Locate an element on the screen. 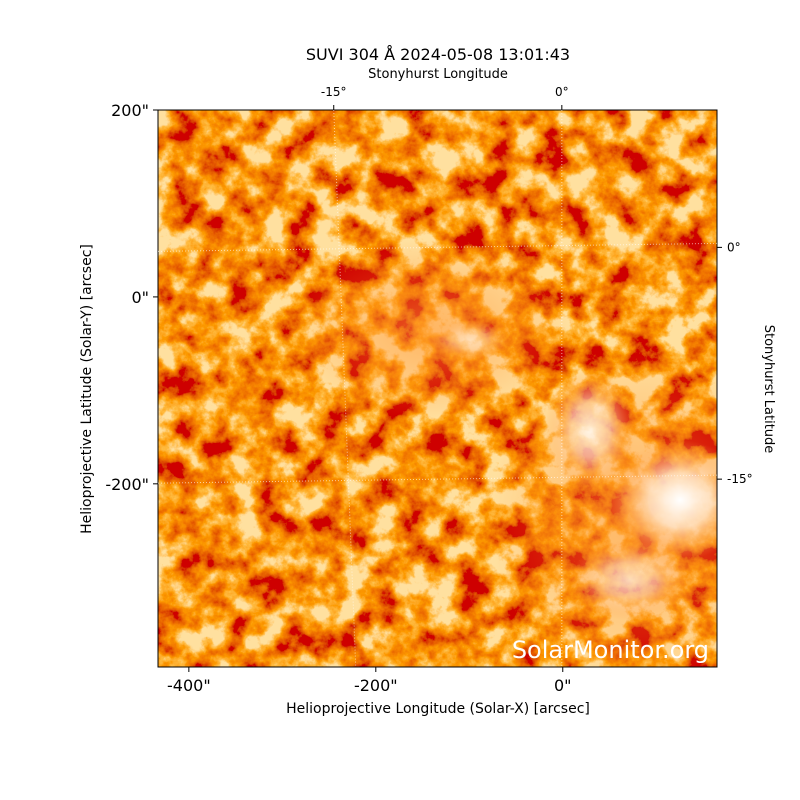 This screenshot has height=800, width=800. x-tick-label: 0" is located at coordinates (563, 685).